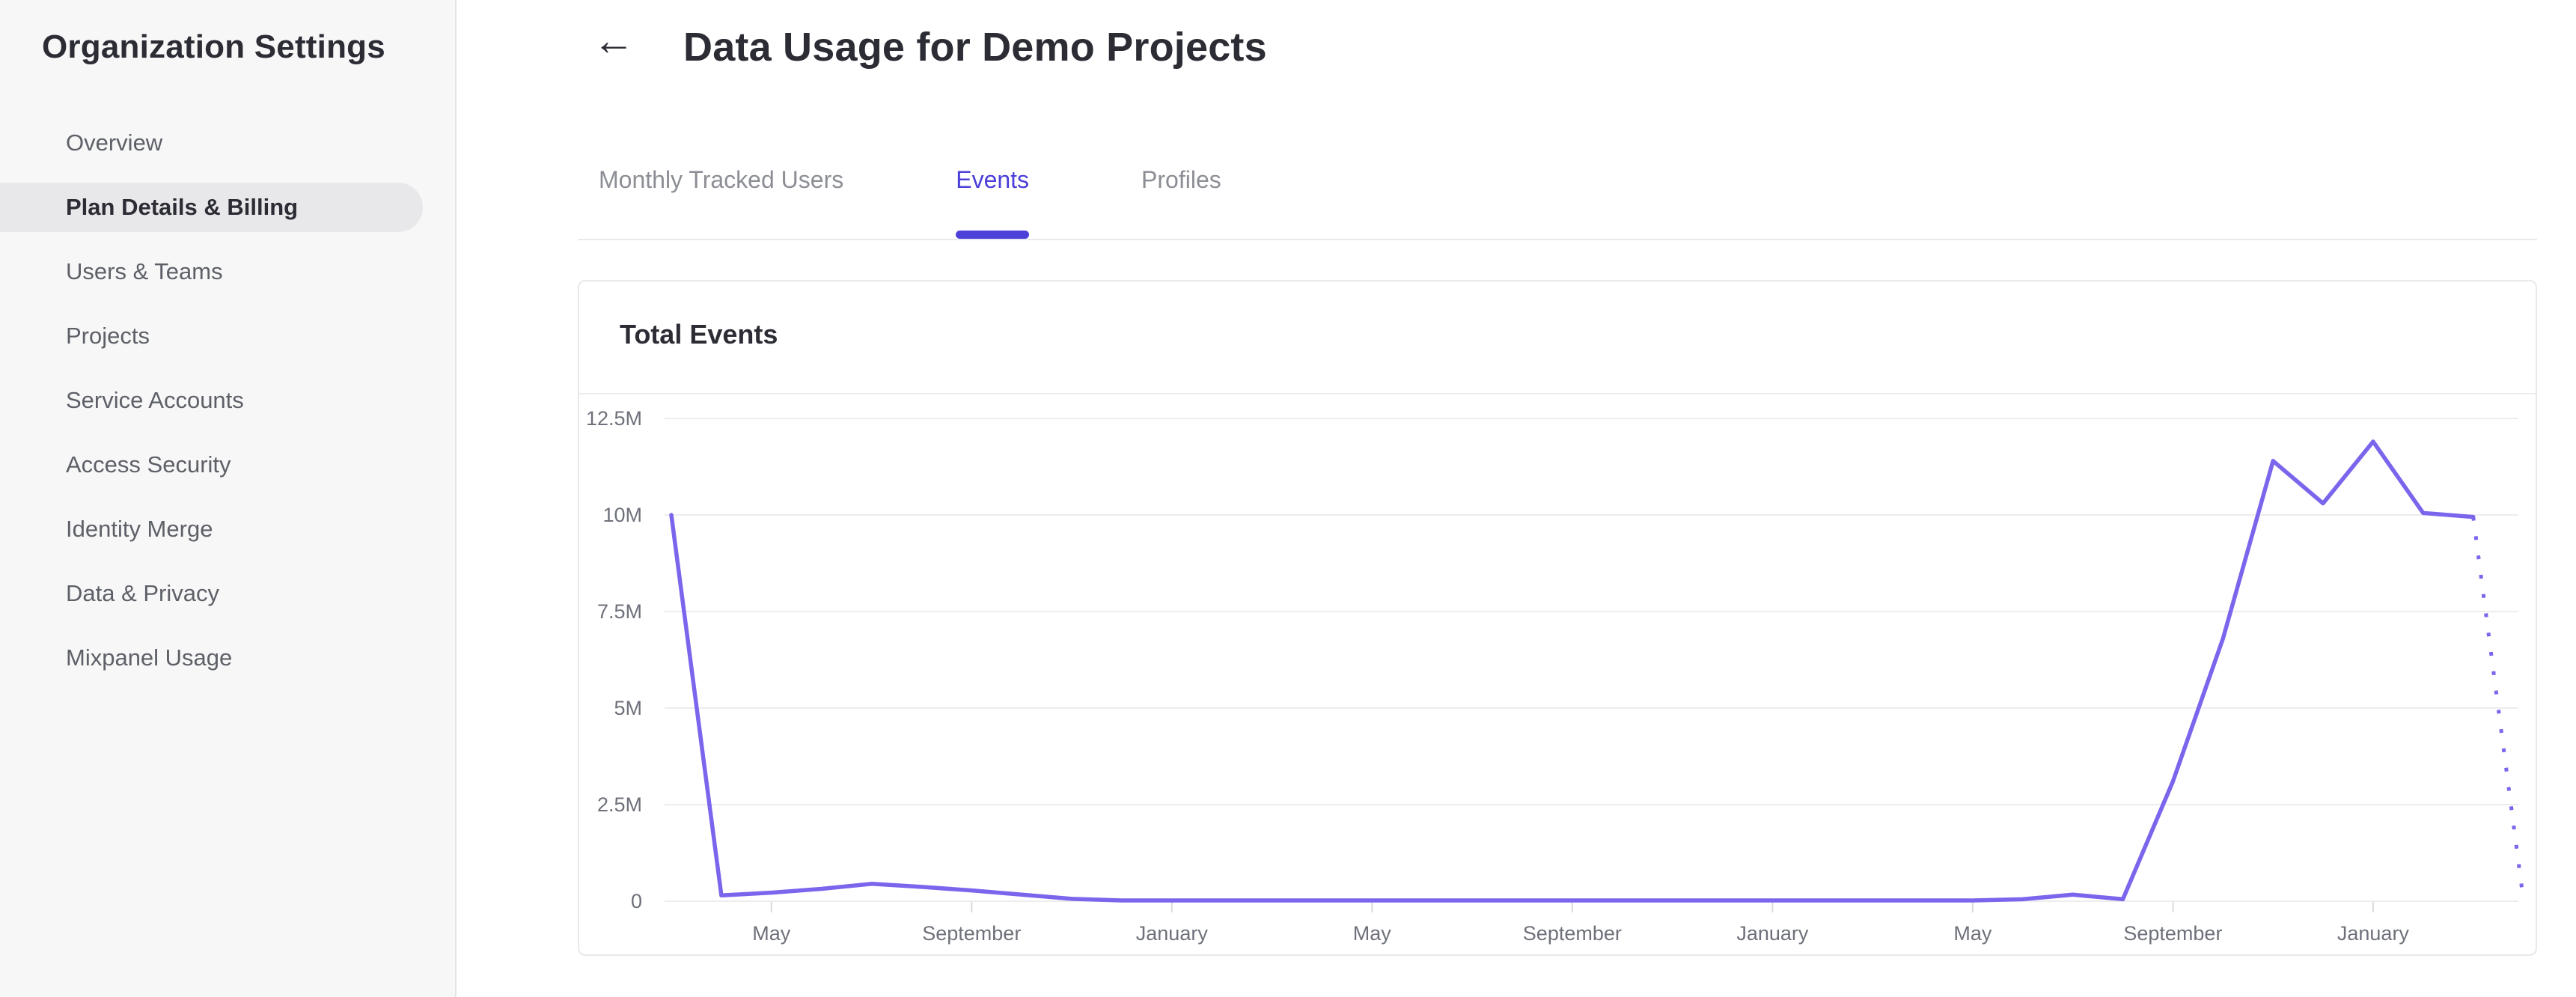 The height and width of the screenshot is (997, 2576). What do you see at coordinates (139, 529) in the screenshot?
I see `sidebar-item-identity-merge: Identity Merge` at bounding box center [139, 529].